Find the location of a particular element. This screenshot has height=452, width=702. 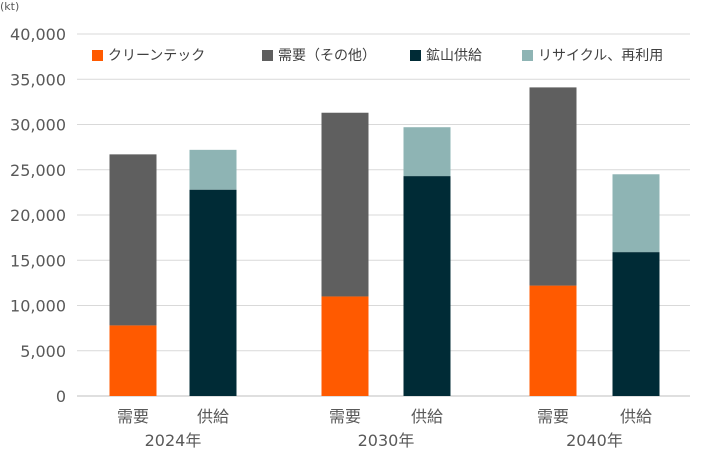

legend-item: 需要（その他） is located at coordinates (319, 56).